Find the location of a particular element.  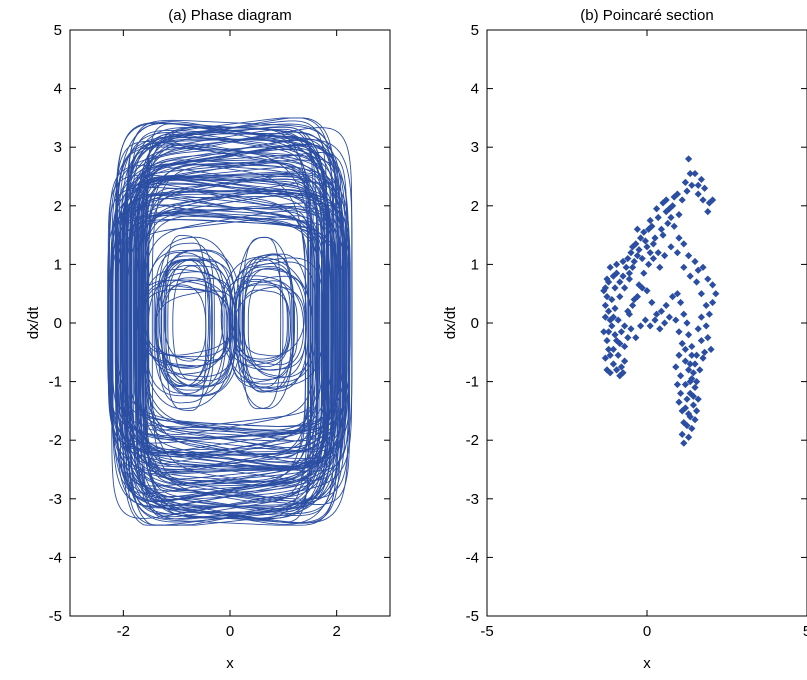

x-tick-label: -2 is located at coordinates (123, 631).